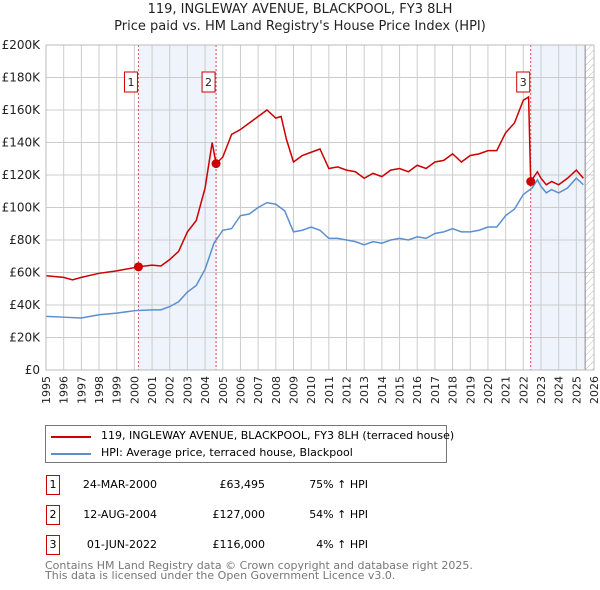 Image resolution: width=600 pixels, height=590 pixels. I want to click on y-tick-label: £140K, so click(22, 143).